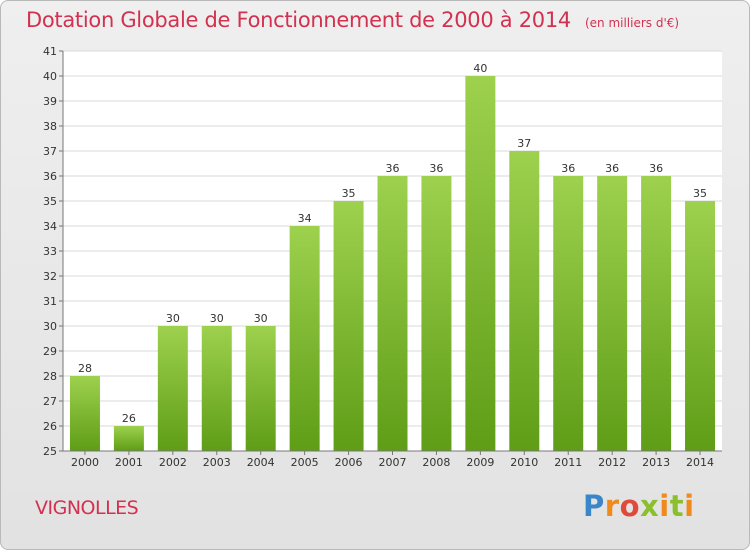 This screenshot has width=750, height=550. I want to click on y-tick-label: 31, so click(50, 301).